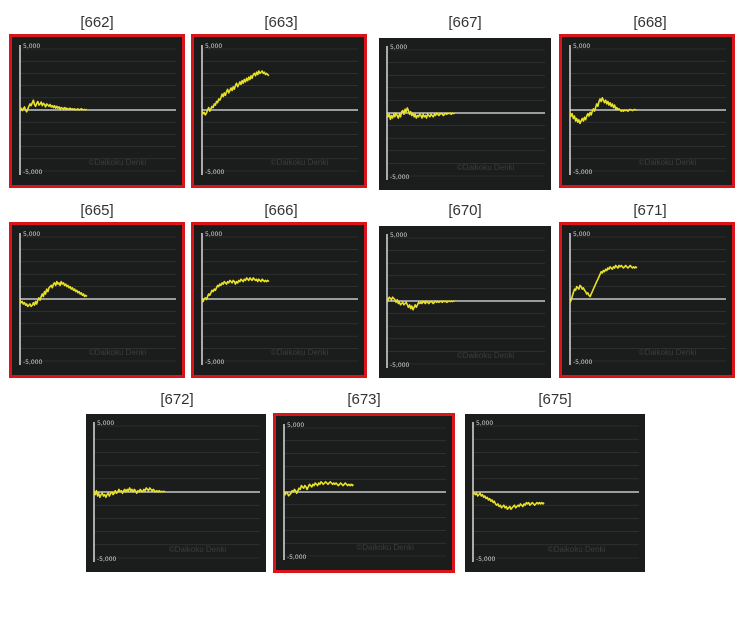 The height and width of the screenshot is (638, 750). Describe the element at coordinates (281, 210) in the screenshot. I see `chart-title: [666]` at that location.